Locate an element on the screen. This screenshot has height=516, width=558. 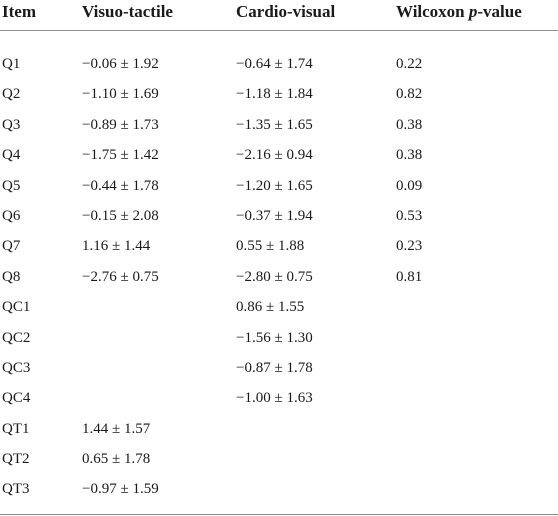
cell-item: QC2 is located at coordinates (16, 337).